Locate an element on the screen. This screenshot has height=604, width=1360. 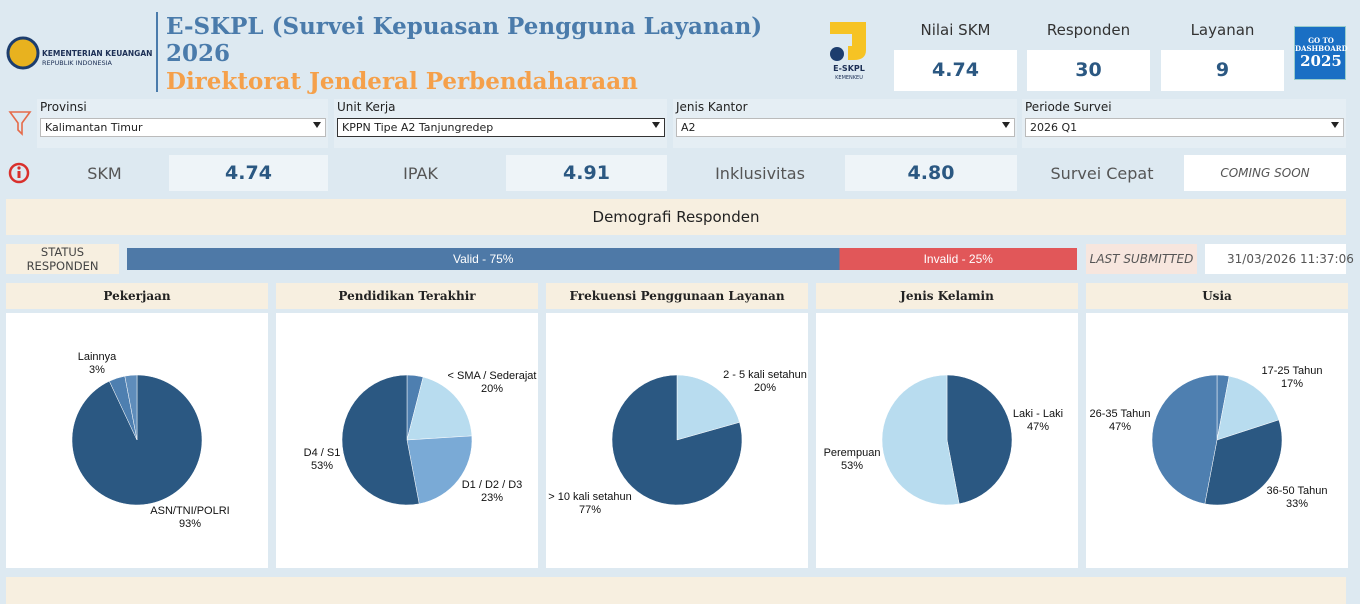
slice-label: 26-35 Tahun is located at coordinates (1120, 414).